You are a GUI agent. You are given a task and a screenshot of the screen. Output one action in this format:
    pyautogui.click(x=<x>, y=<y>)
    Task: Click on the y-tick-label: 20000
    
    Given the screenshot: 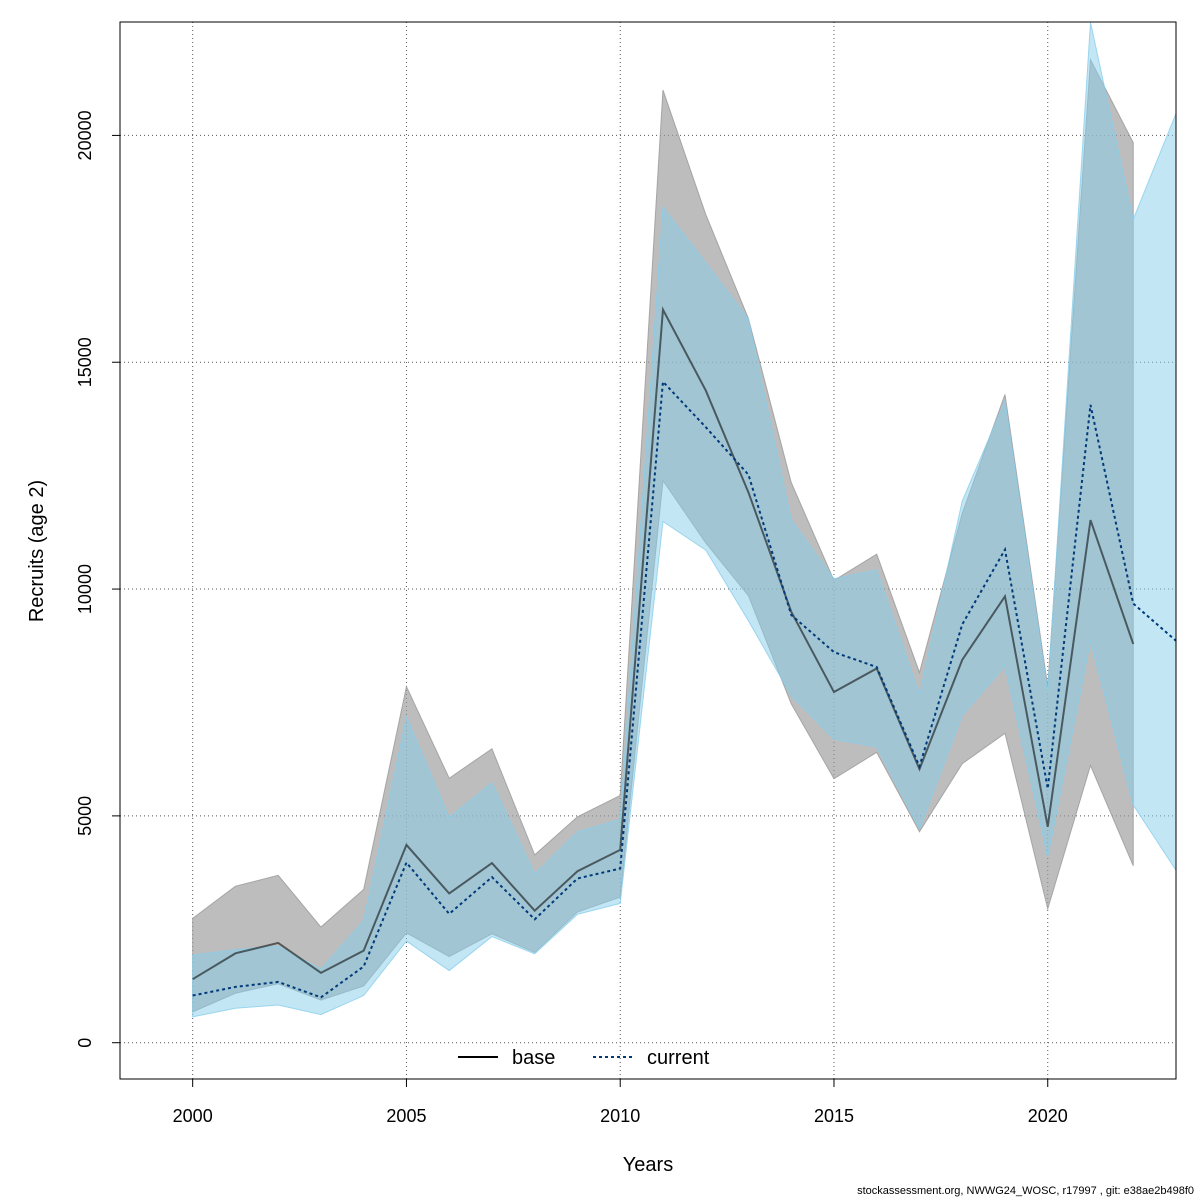 What is the action you would take?
    pyautogui.click(x=85, y=135)
    